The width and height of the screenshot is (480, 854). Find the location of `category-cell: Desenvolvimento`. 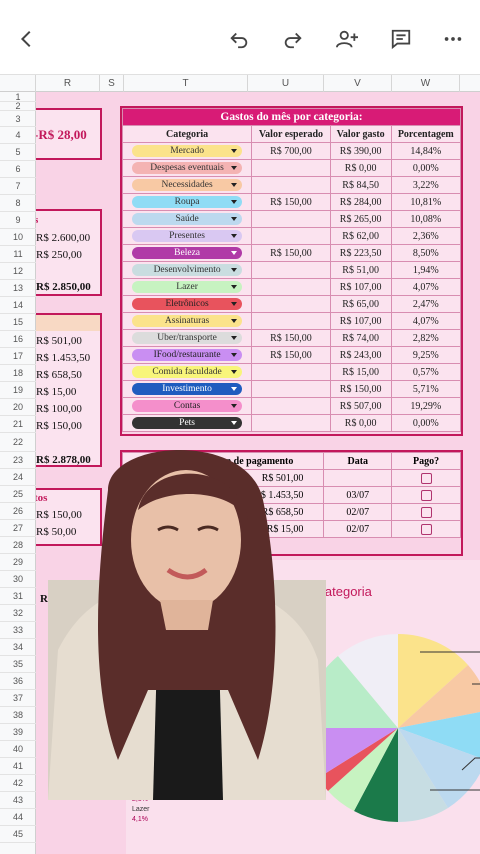

category-cell: Desenvolvimento is located at coordinates (187, 270).